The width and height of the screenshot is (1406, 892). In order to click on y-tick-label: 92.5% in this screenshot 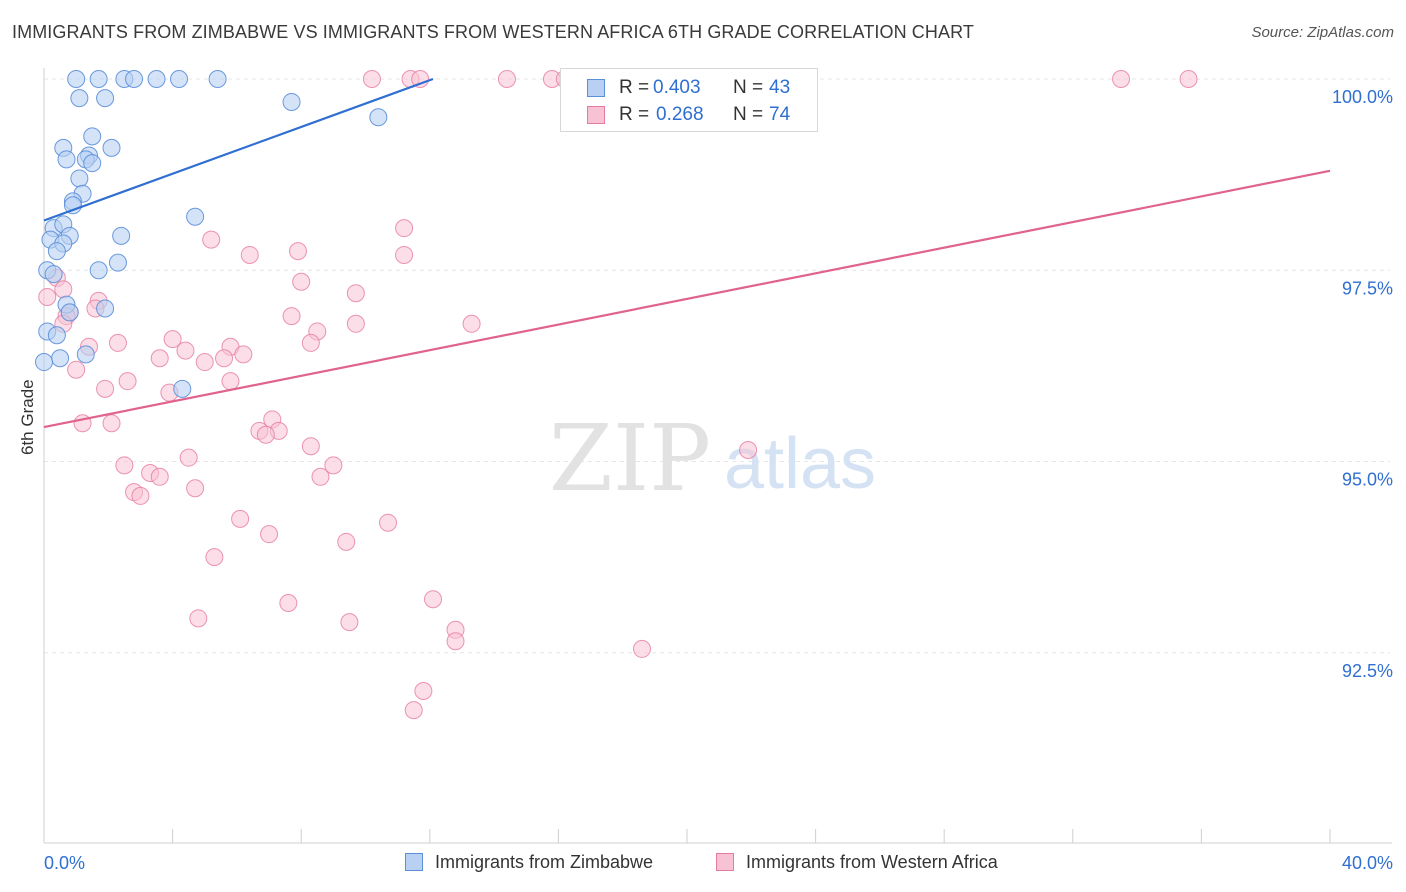, I will do `click(1367, 671)`.